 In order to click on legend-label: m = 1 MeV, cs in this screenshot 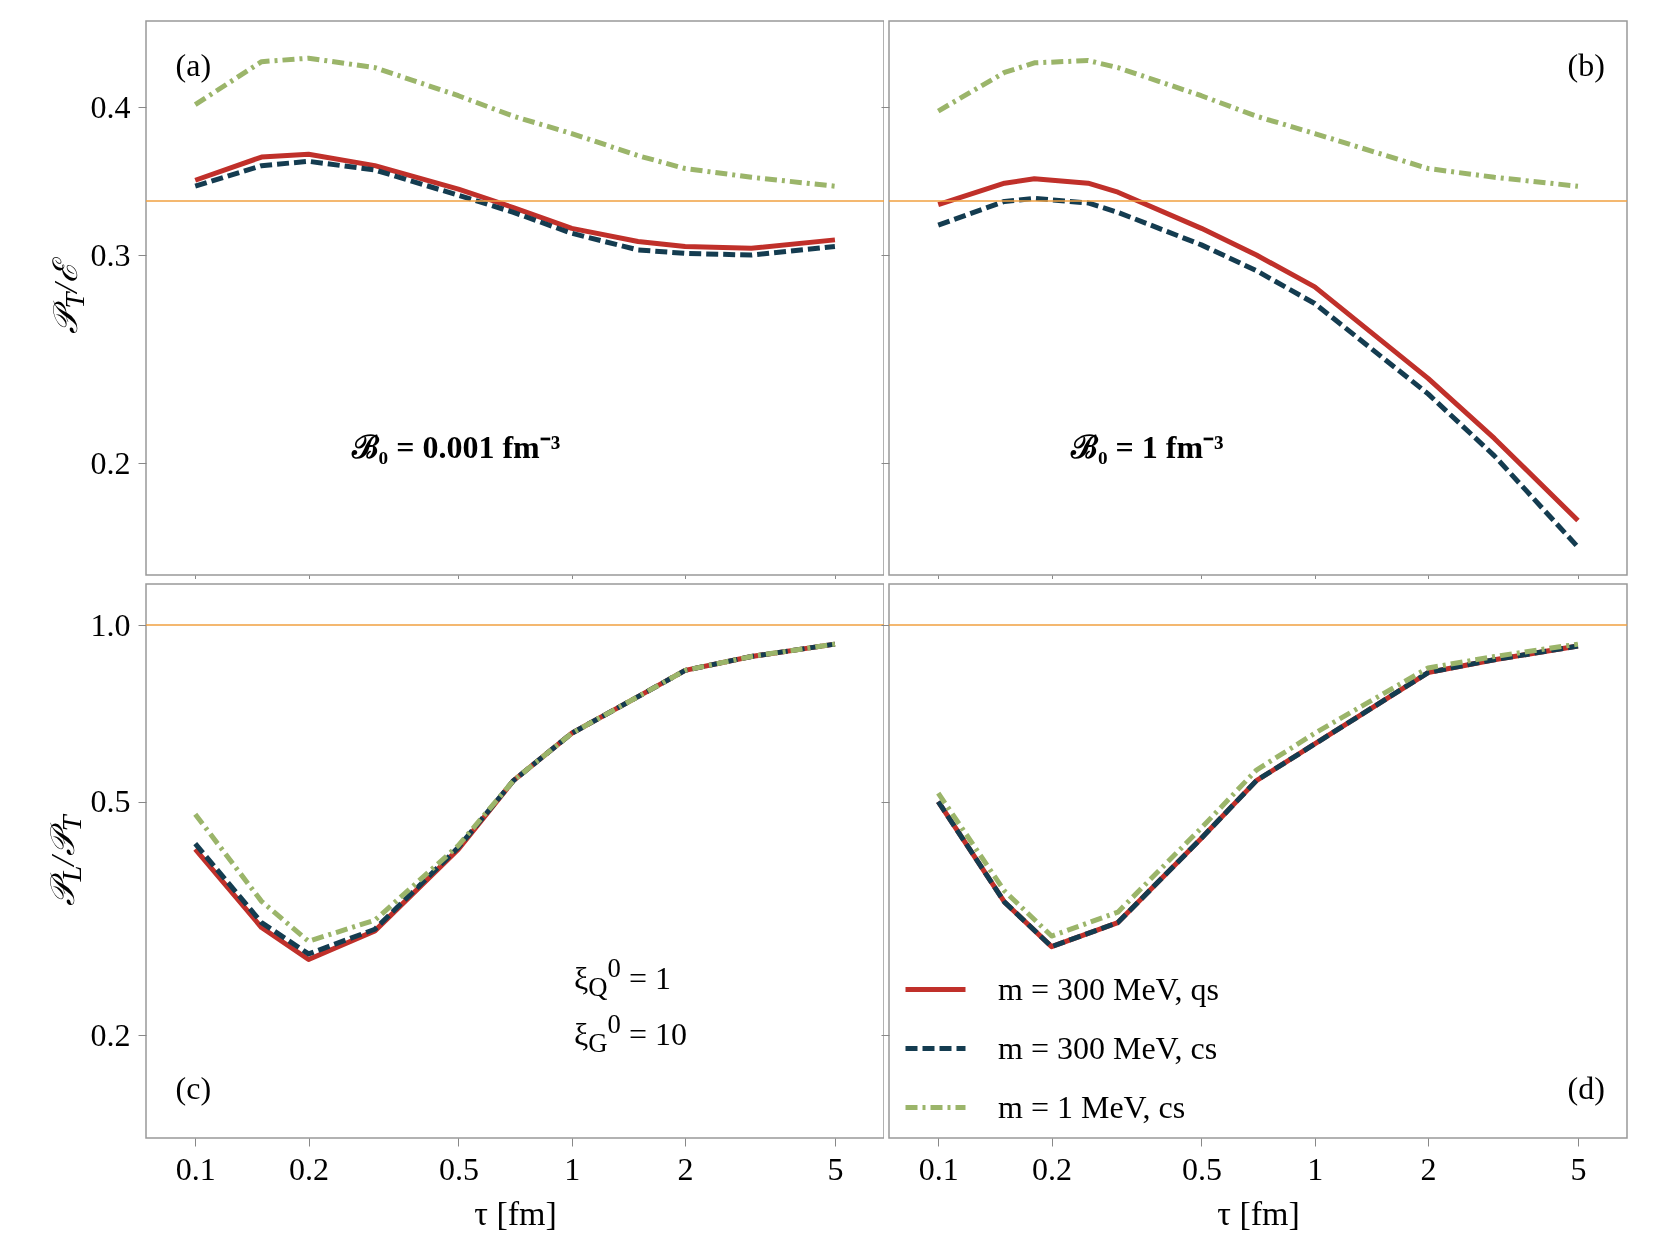, I will do `click(1092, 1106)`.